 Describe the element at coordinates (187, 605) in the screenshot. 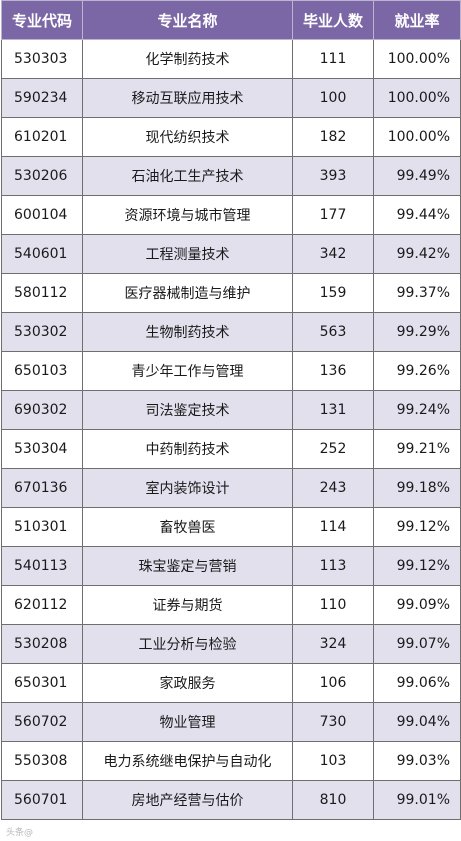

I see `major-name-cell: 证券与期货` at that location.